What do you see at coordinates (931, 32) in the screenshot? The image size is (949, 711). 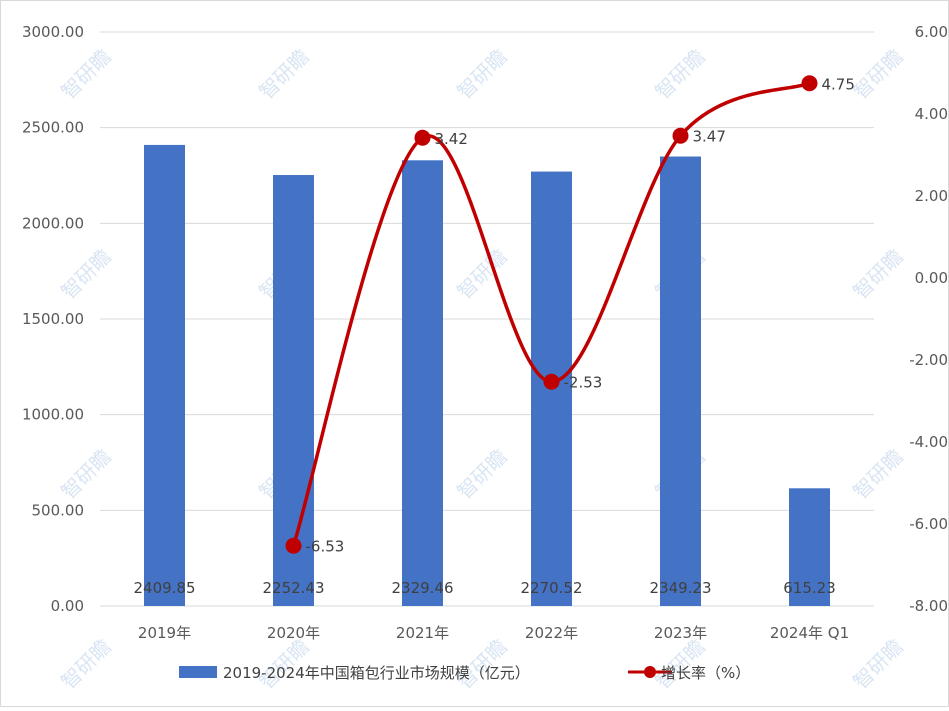 I see `y-right-tick-label: 6.00` at bounding box center [931, 32].